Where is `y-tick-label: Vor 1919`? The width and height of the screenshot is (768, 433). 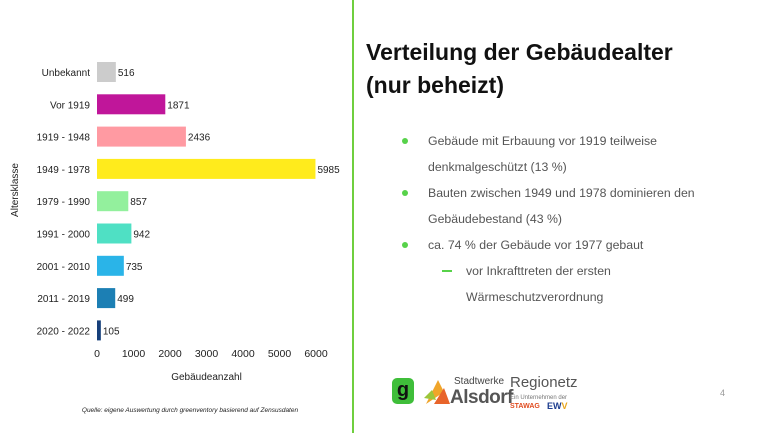 y-tick-label: Vor 1919 is located at coordinates (70, 105).